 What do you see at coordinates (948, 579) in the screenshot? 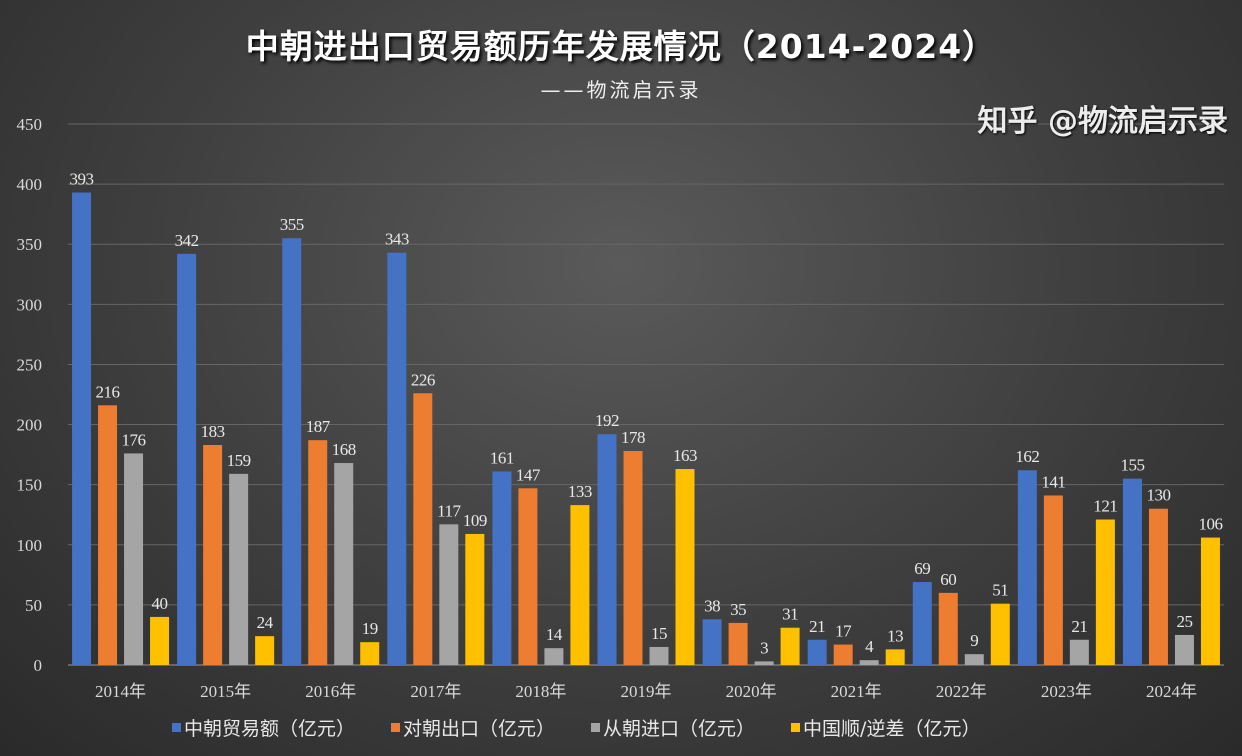
I see `data-label: 60` at bounding box center [948, 579].